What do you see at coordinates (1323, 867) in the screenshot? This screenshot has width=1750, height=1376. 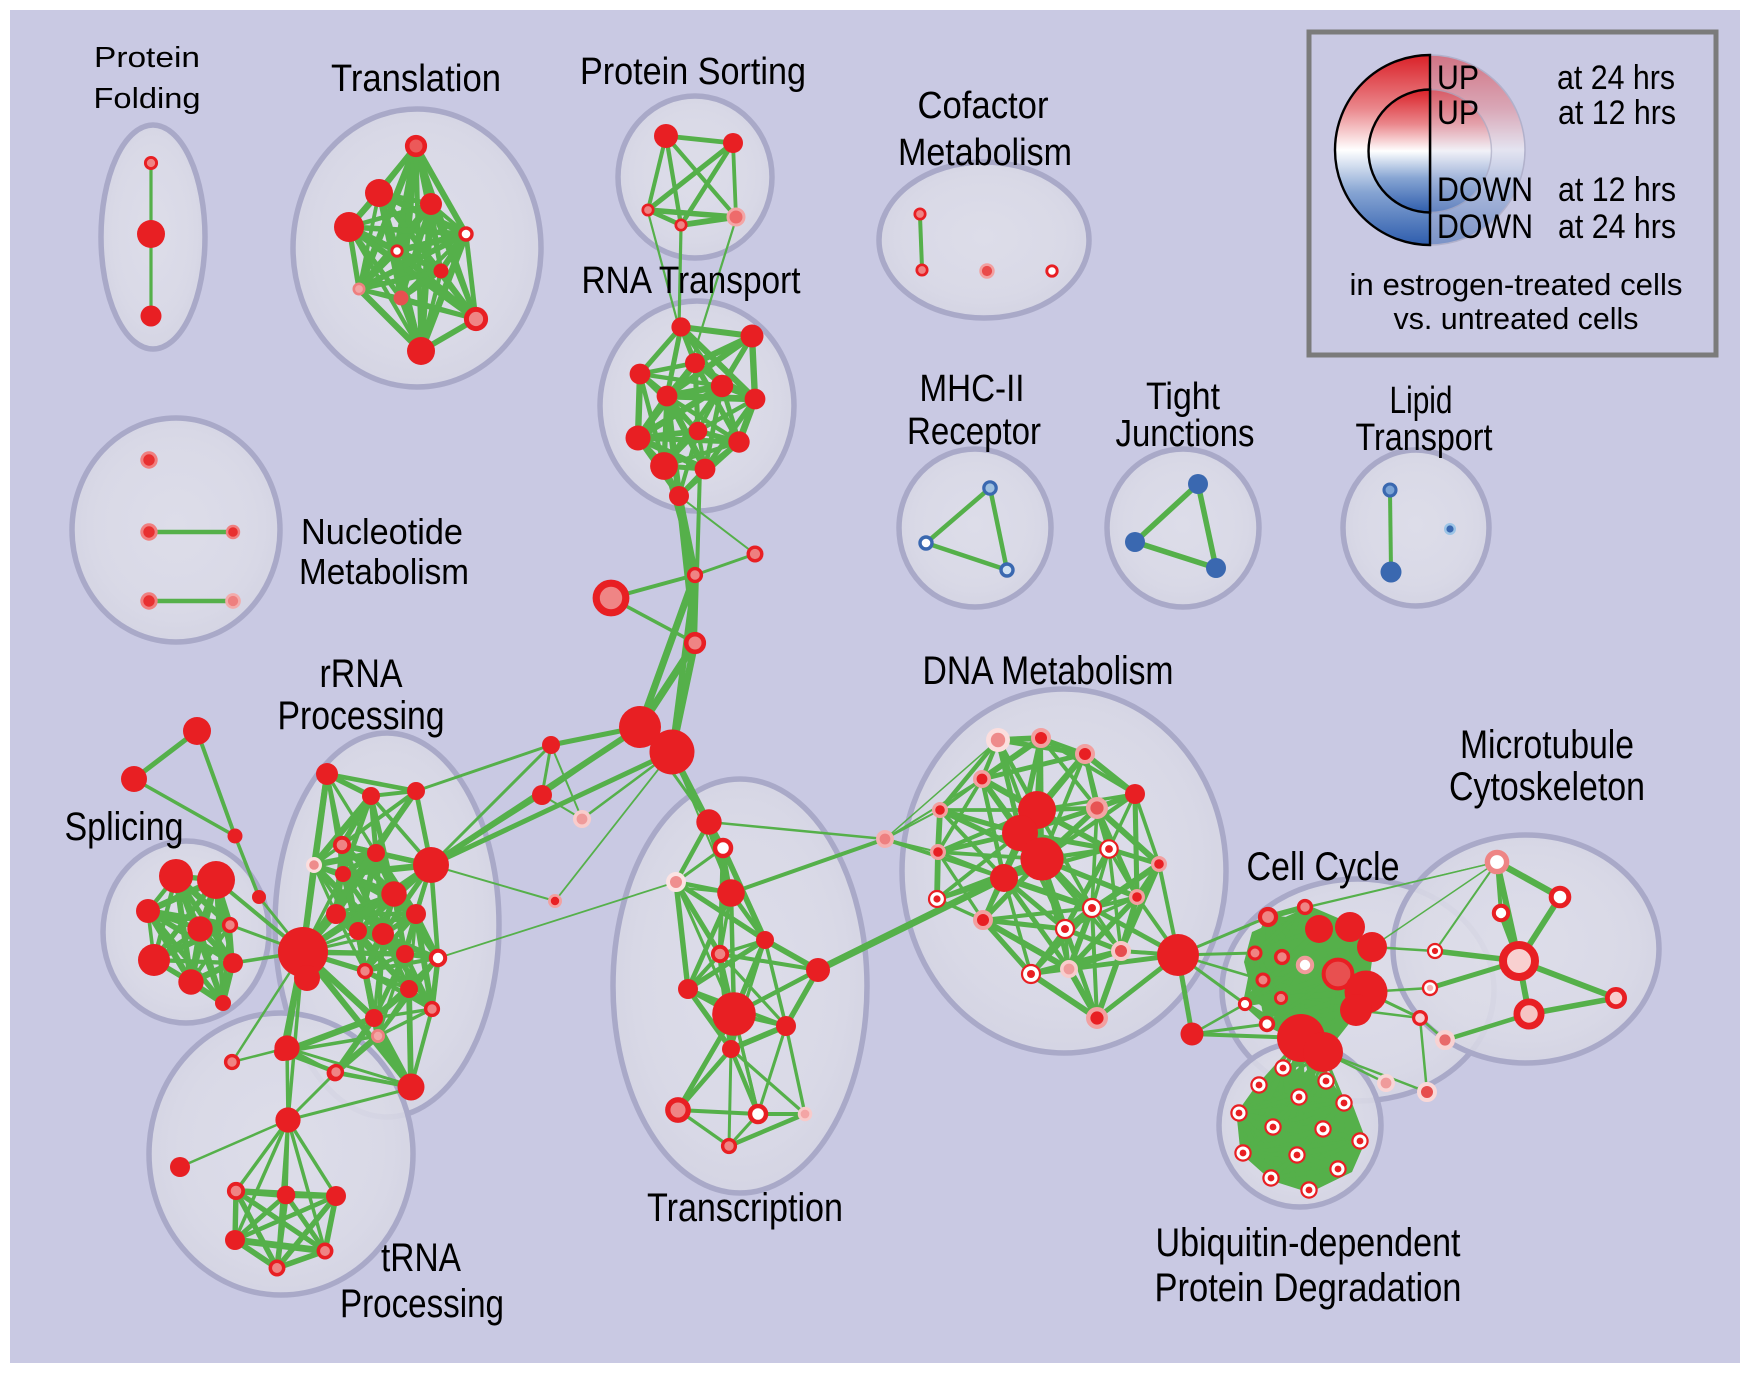 I see `svg-text: Cell Cycle` at bounding box center [1323, 867].